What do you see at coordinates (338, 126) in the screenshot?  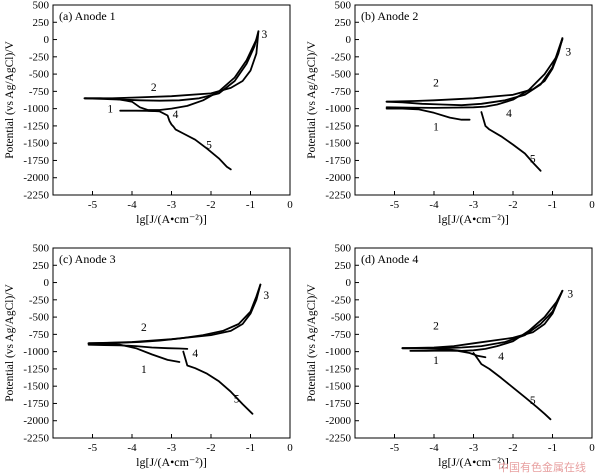 I see `y-tick-label: -1250` at bounding box center [338, 126].